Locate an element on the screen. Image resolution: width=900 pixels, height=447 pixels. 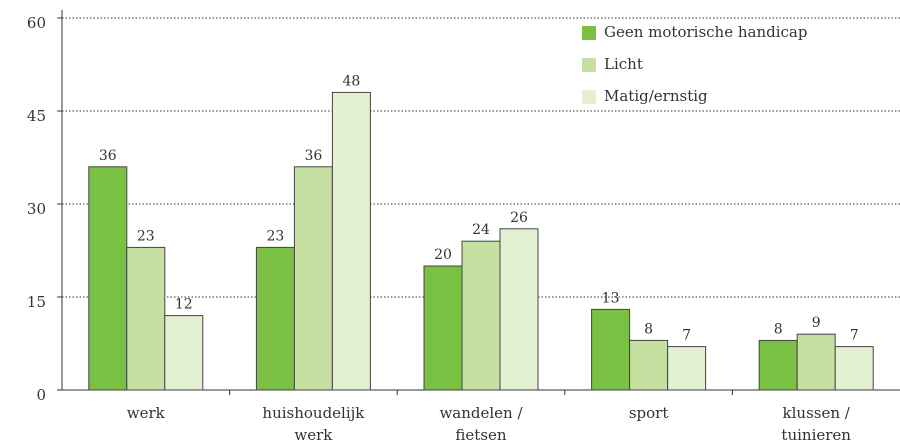
x-tick-label-line: wandelen / is located at coordinates (481, 413).